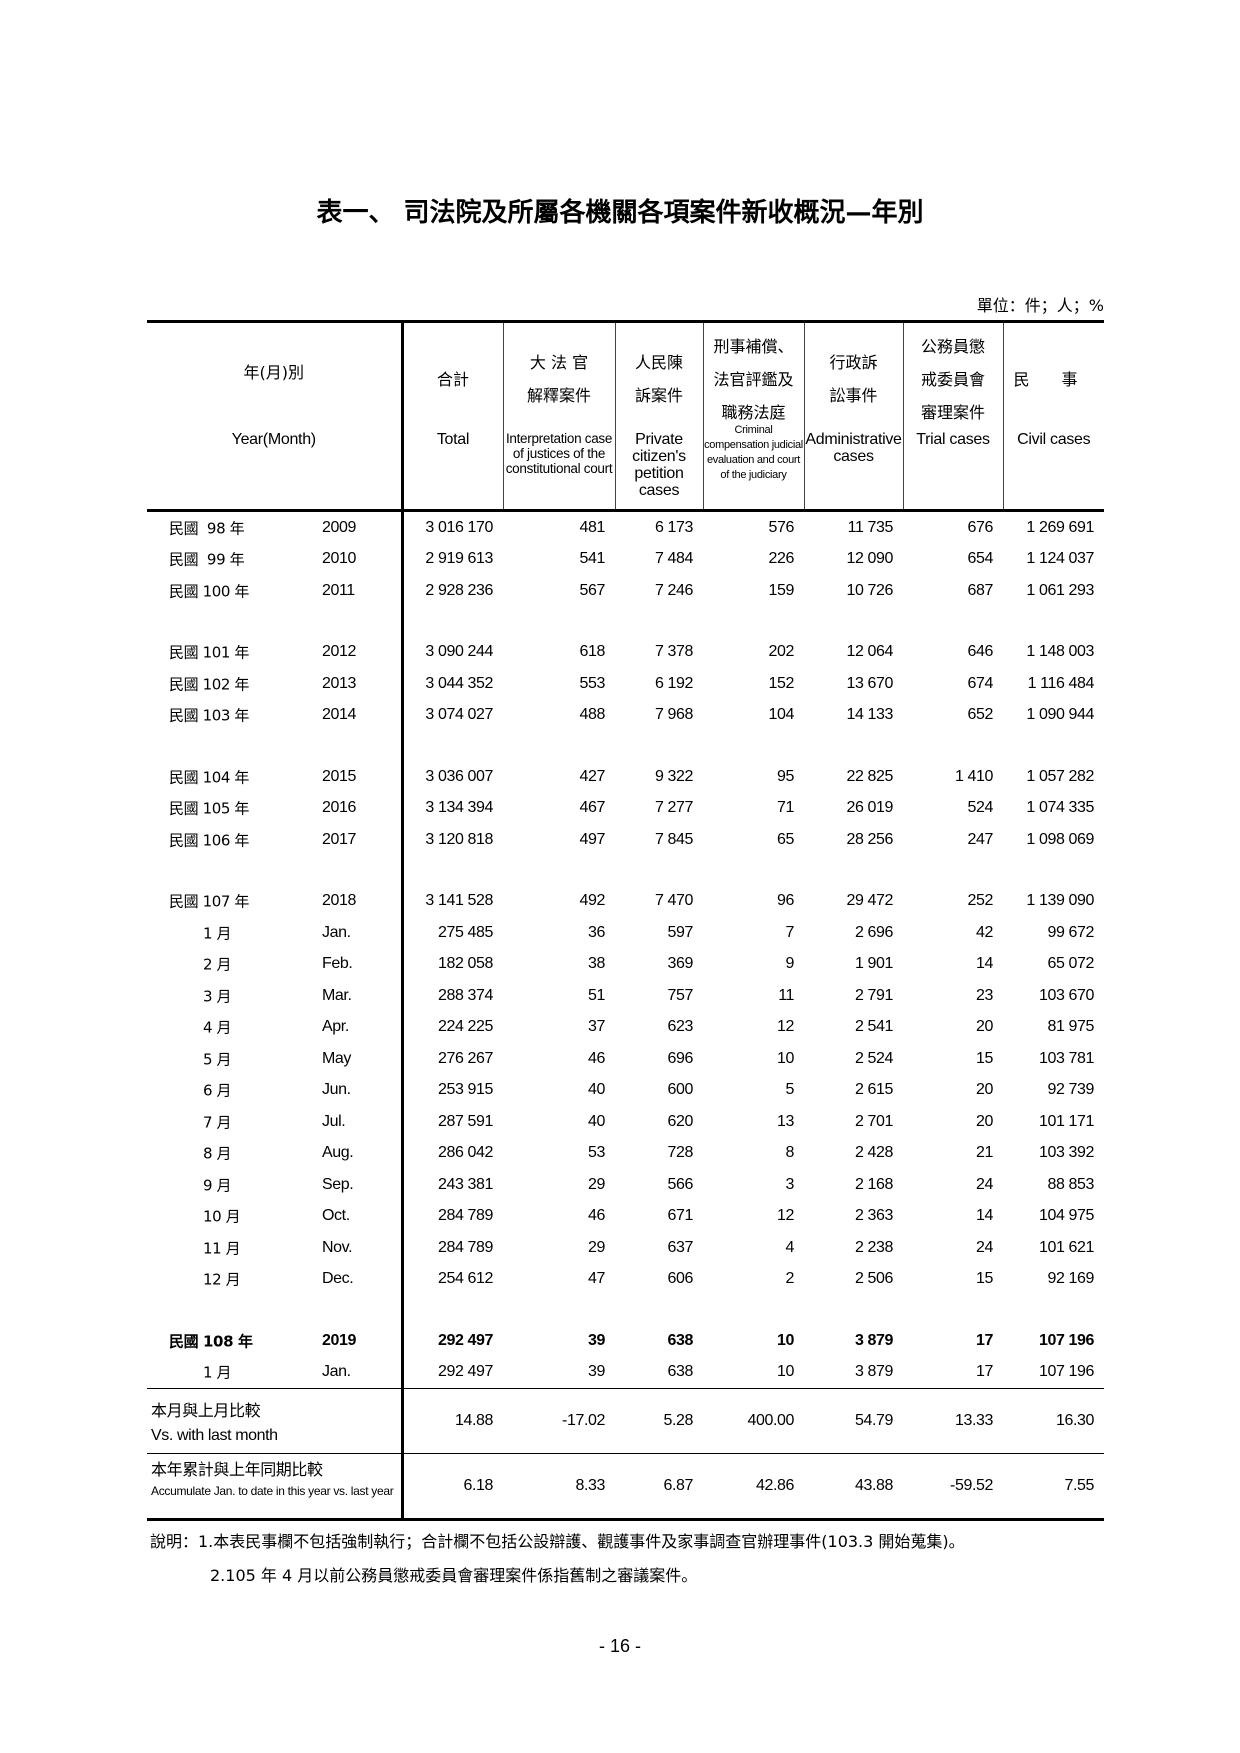 This screenshot has width=1240, height=1753. What do you see at coordinates (465, 1058) in the screenshot?
I see `table-cell: 276 267` at bounding box center [465, 1058].